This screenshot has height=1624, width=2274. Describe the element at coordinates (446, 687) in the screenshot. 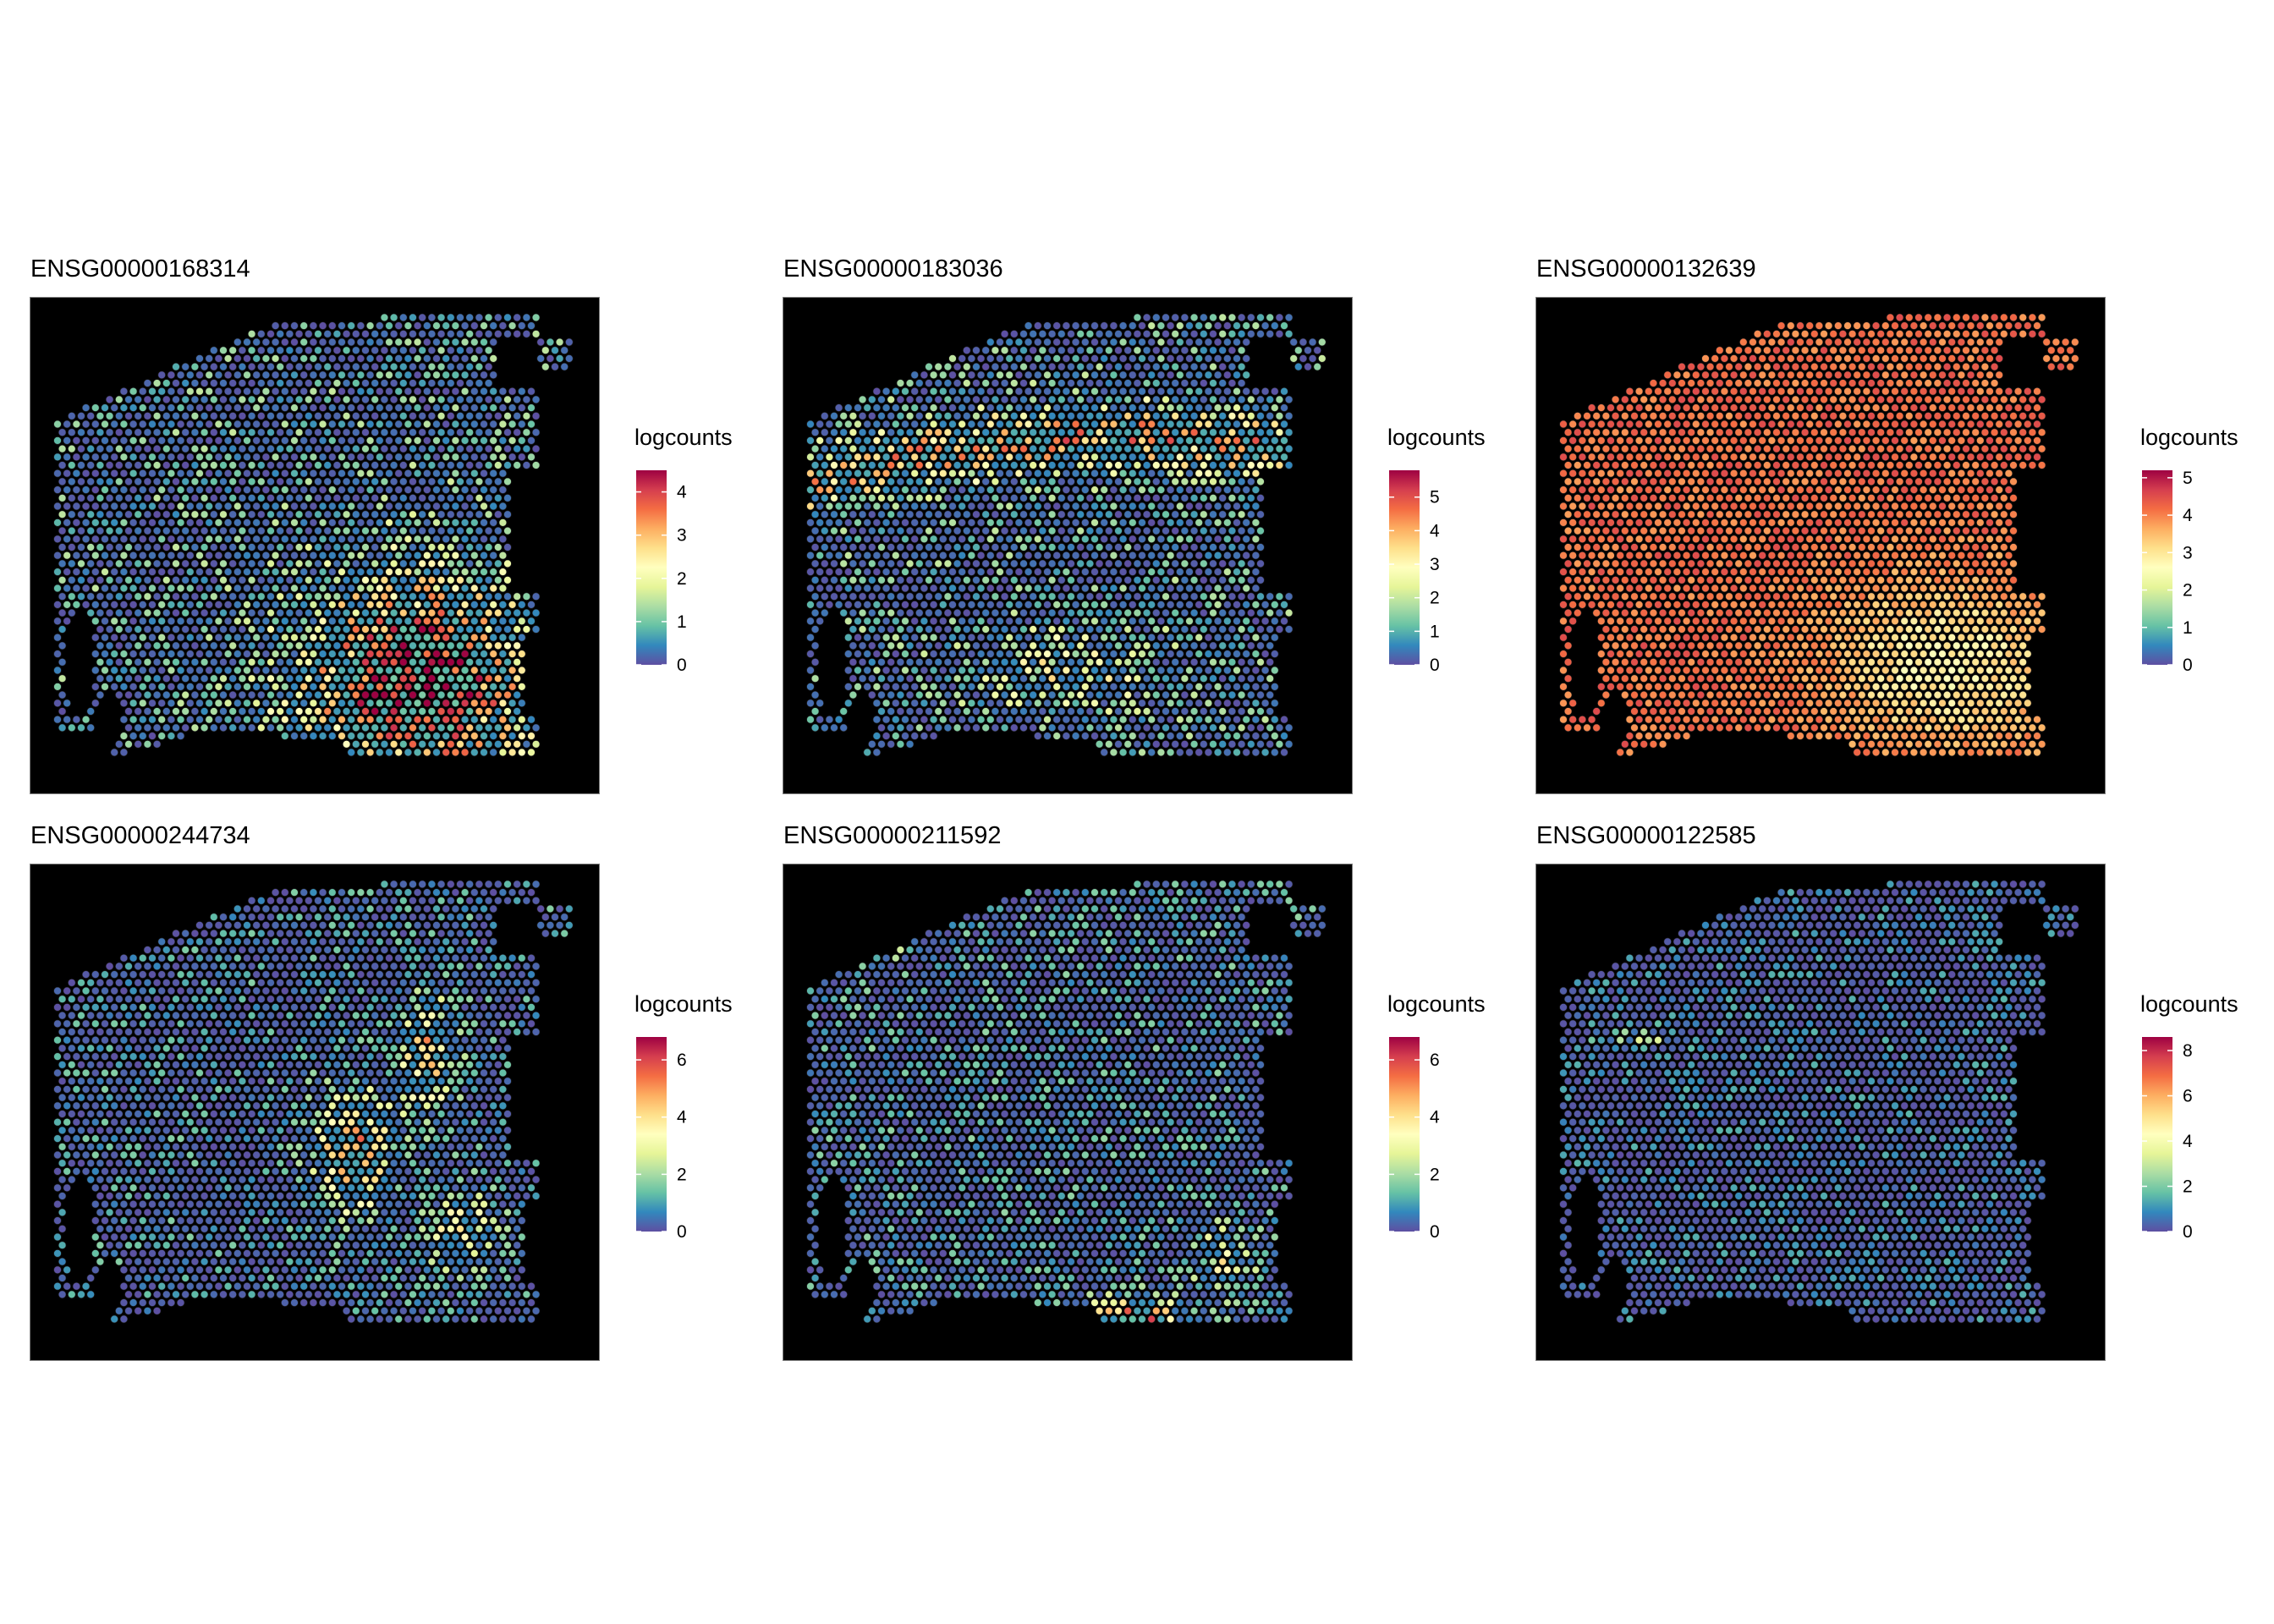

I see `spot-2067` at that location.